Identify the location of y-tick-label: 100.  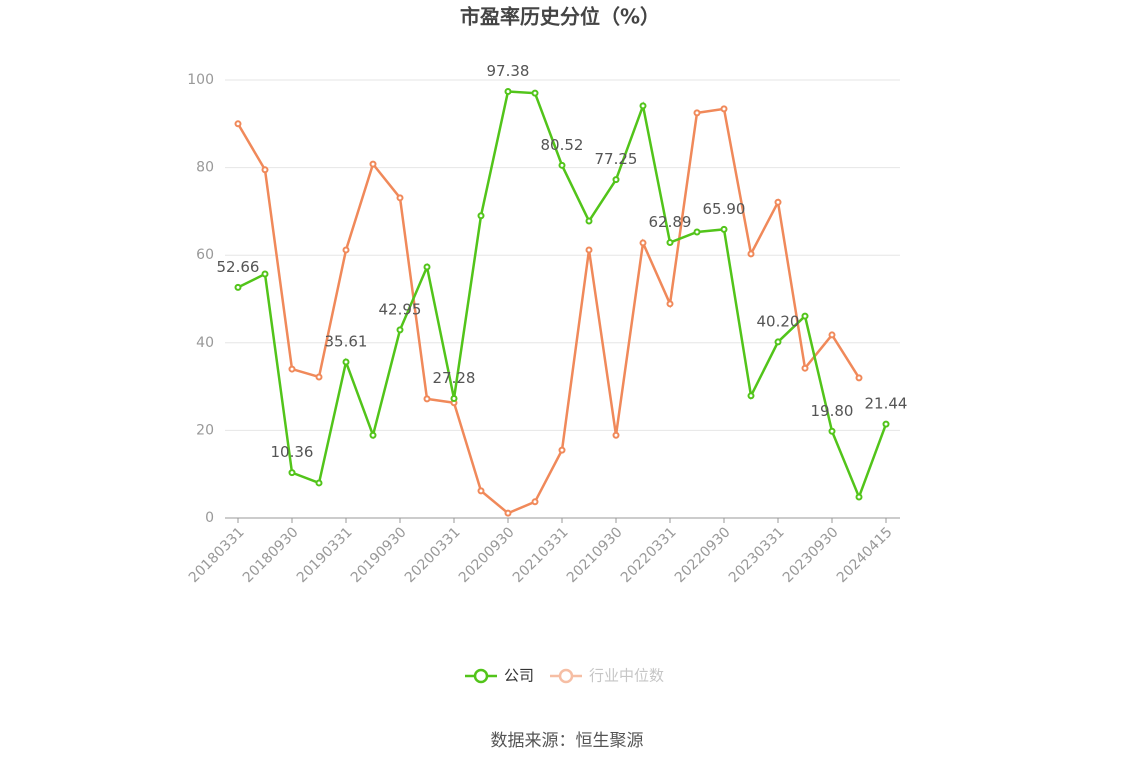
(200, 80).